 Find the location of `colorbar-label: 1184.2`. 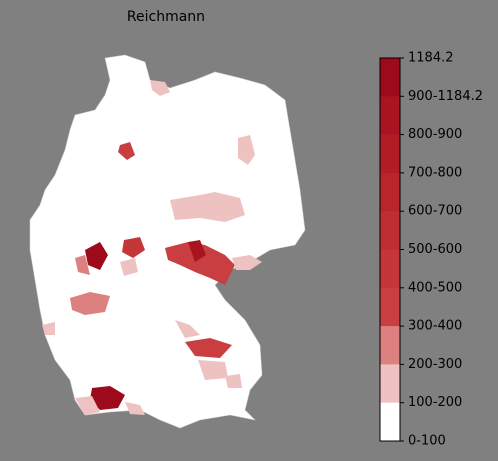

colorbar-label: 1184.2 is located at coordinates (431, 58).